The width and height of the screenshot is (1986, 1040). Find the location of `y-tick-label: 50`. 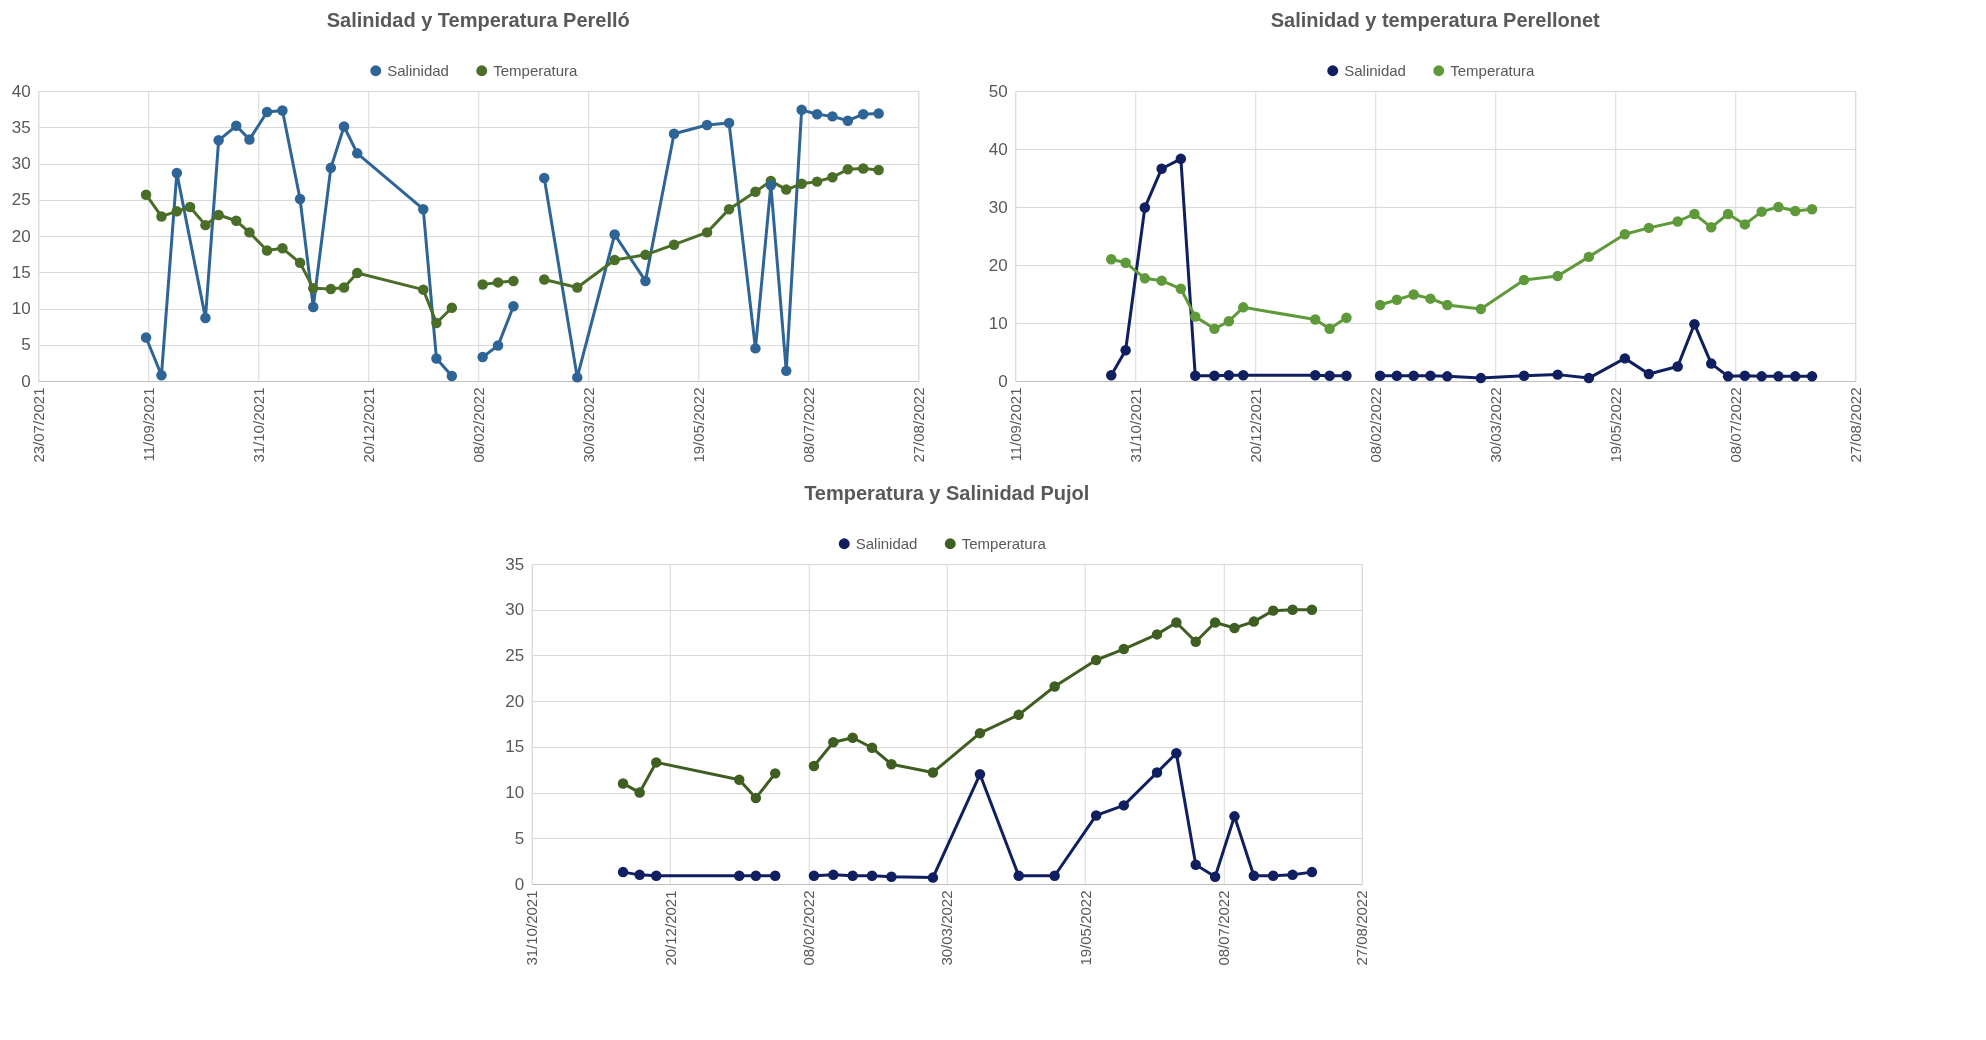

y-tick-label: 50 is located at coordinates (998, 91).